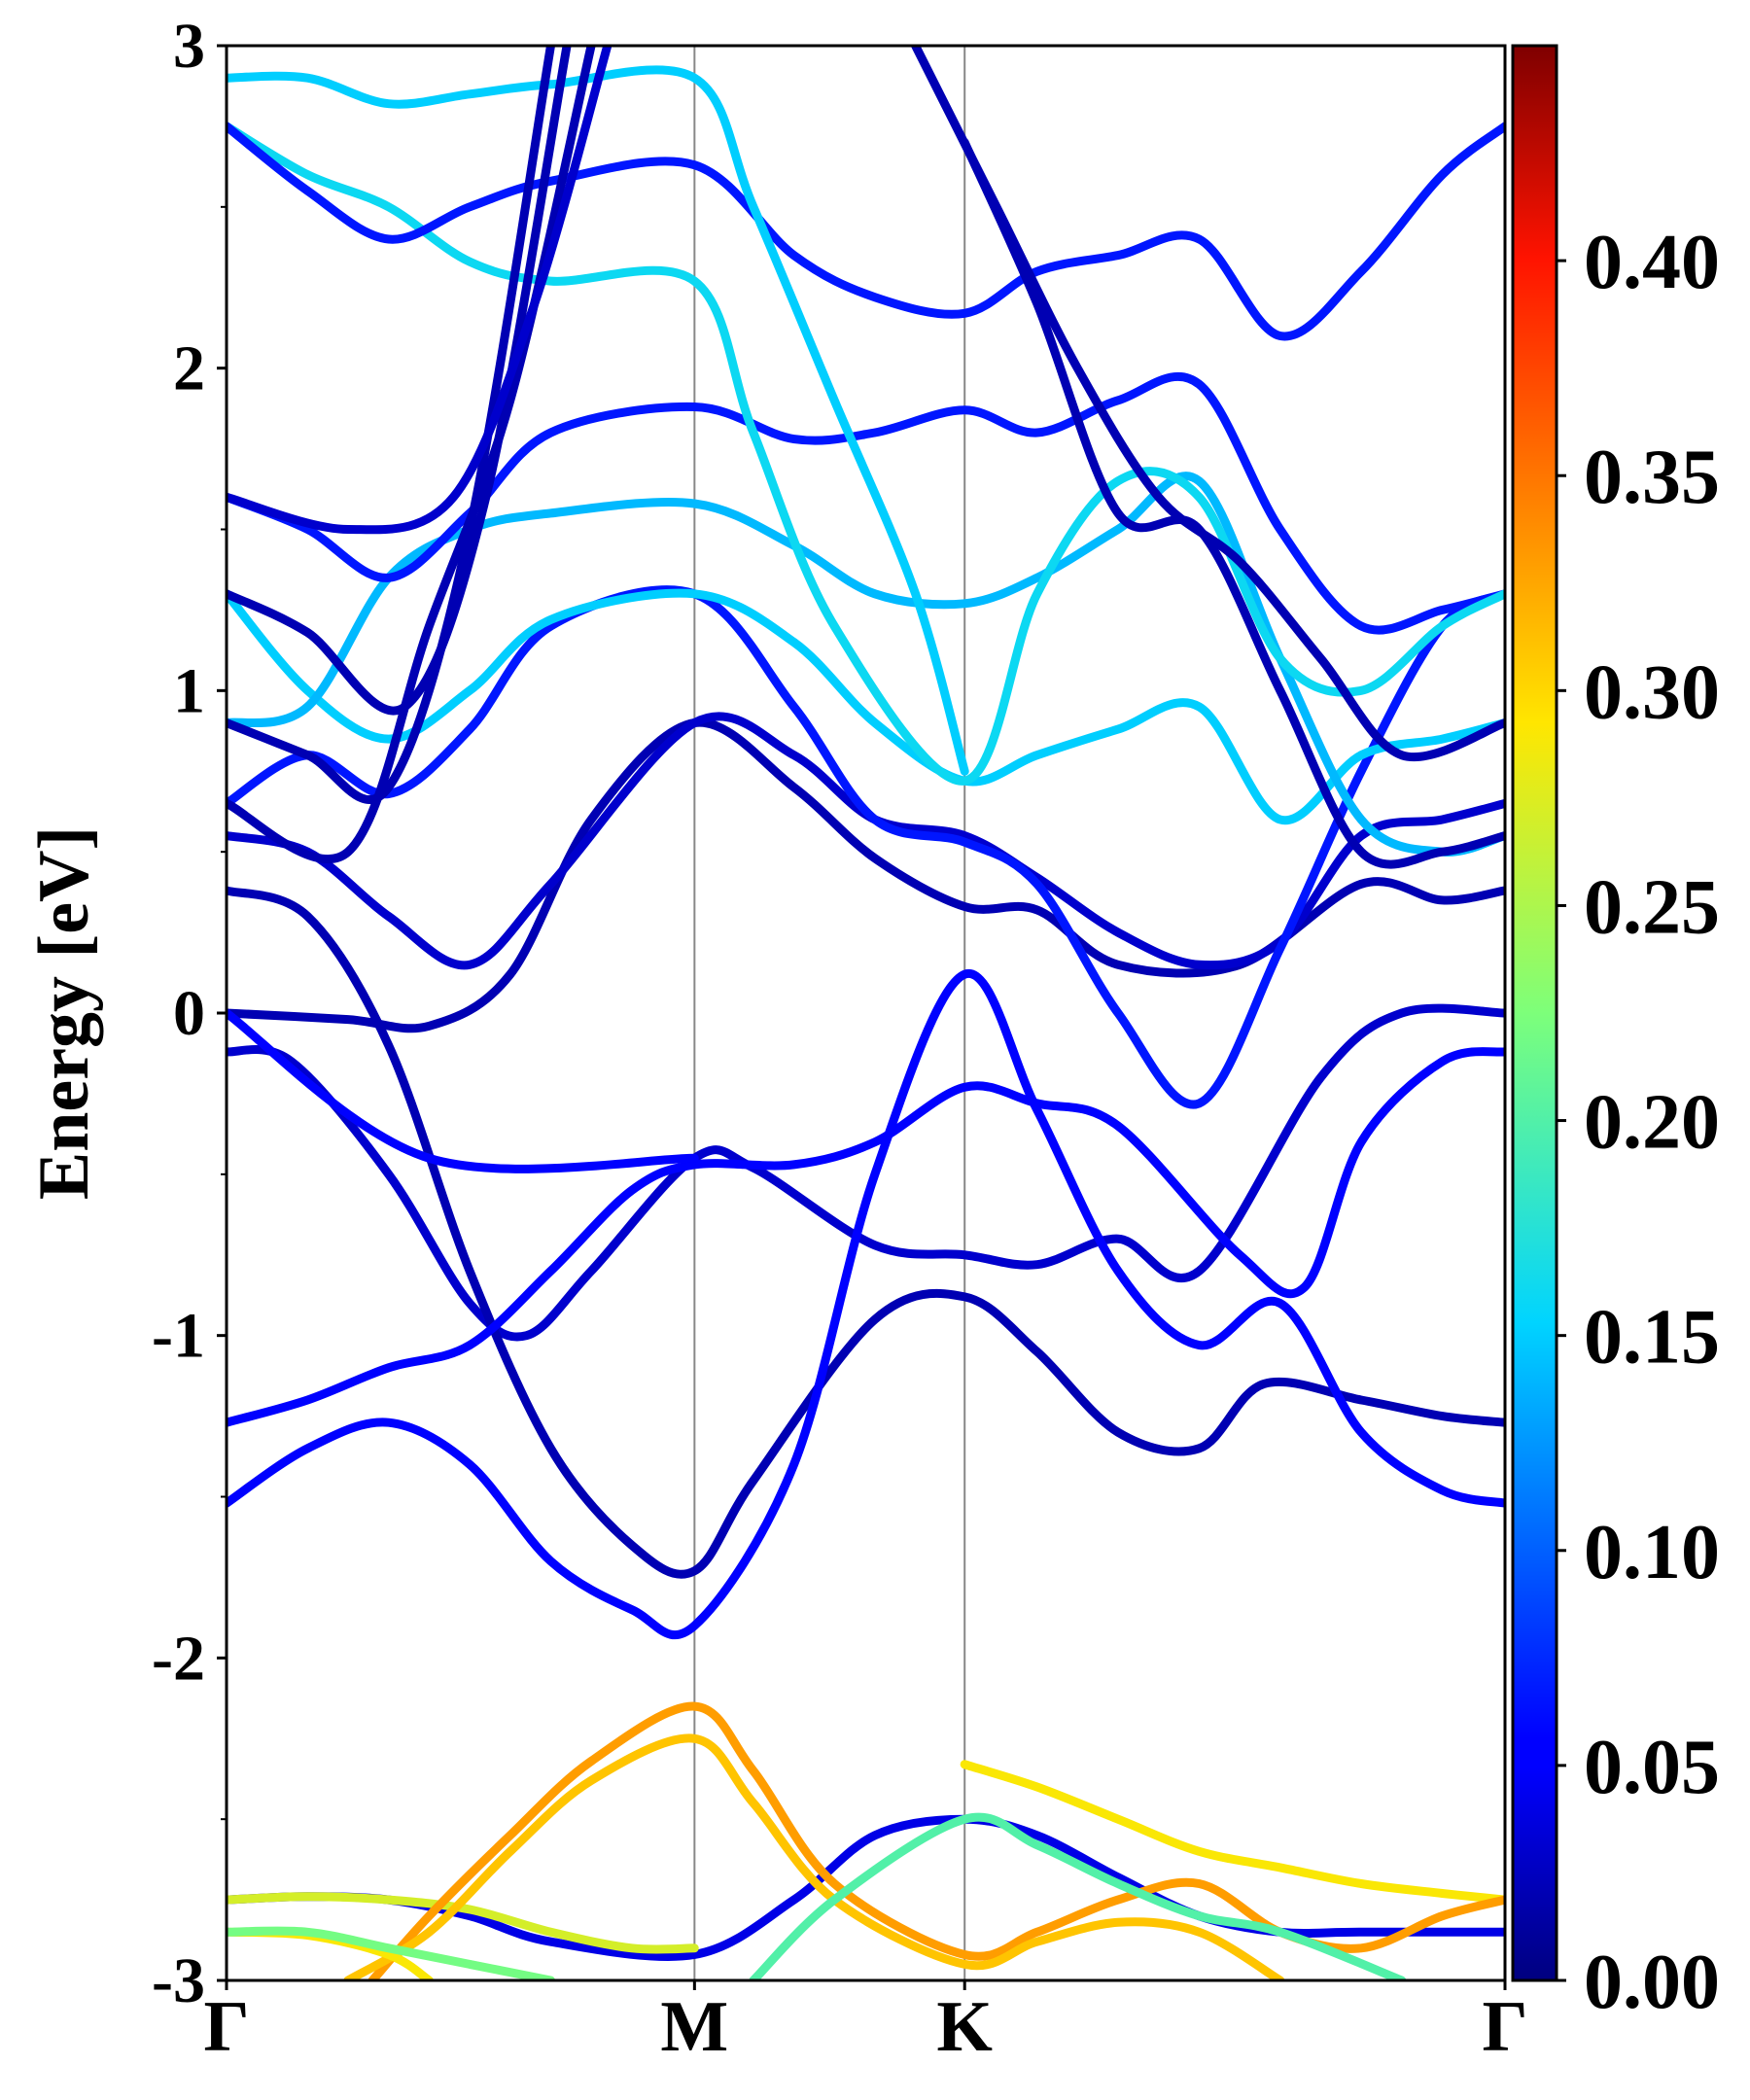 This screenshot has width=1750, height=2100. What do you see at coordinates (1652, 692) in the screenshot?
I see `colorbar-tick-label-6: 0.30` at bounding box center [1652, 692].